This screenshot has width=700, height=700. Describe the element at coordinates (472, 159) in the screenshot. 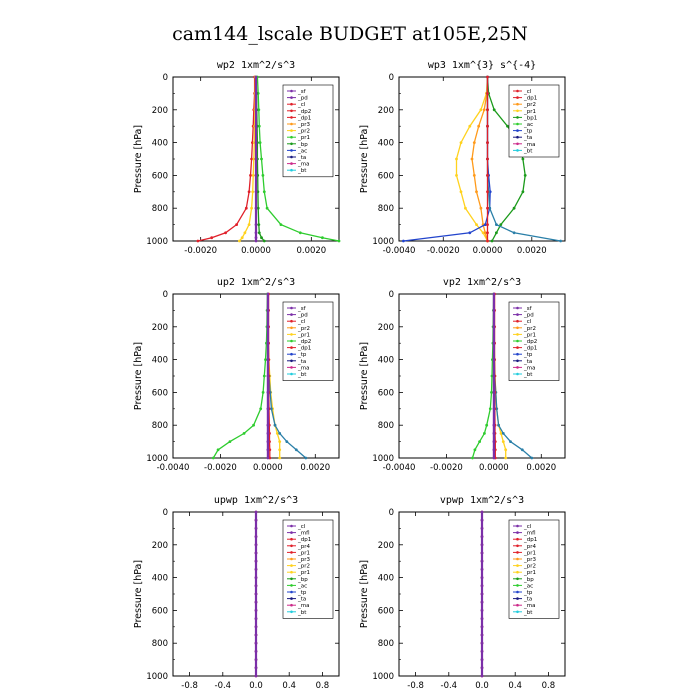

I see `series-line` at that location.